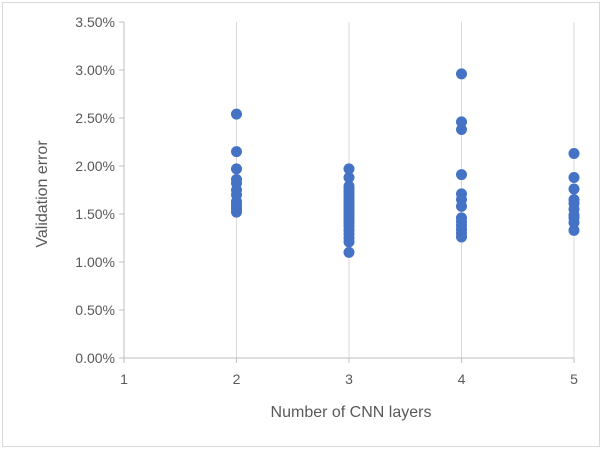 The height and width of the screenshot is (451, 602). What do you see at coordinates (349, 379) in the screenshot?
I see `x-tick-label: 3` at bounding box center [349, 379].